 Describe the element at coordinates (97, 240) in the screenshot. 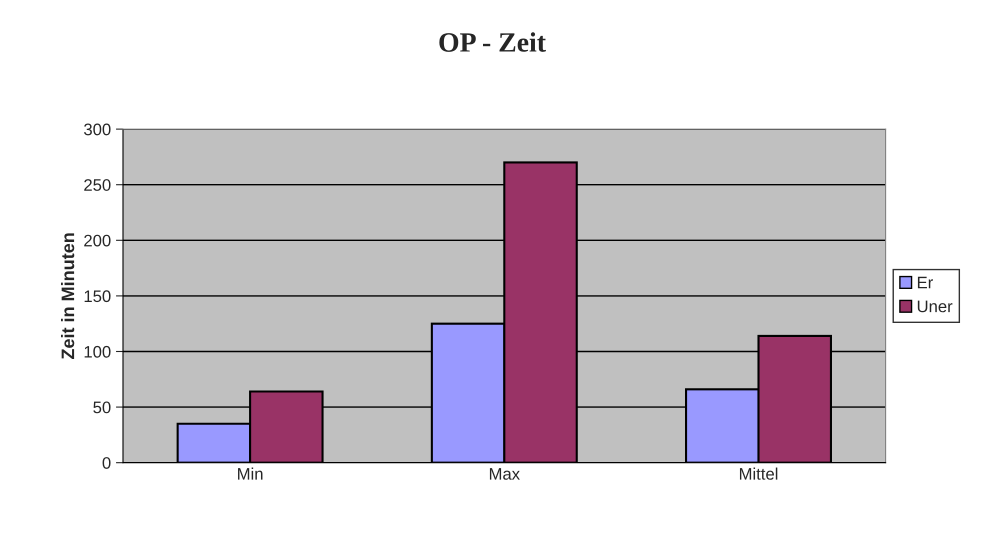

I see `y-tick-label: 200` at that location.